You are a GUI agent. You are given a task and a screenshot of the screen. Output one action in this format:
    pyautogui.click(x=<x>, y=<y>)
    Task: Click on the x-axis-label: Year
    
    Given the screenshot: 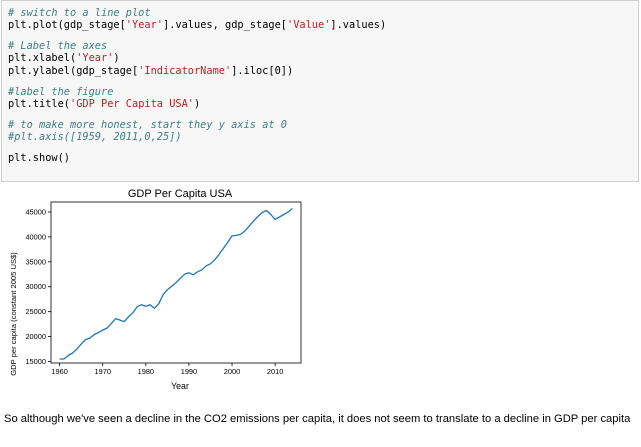 What is the action you would take?
    pyautogui.click(x=180, y=386)
    